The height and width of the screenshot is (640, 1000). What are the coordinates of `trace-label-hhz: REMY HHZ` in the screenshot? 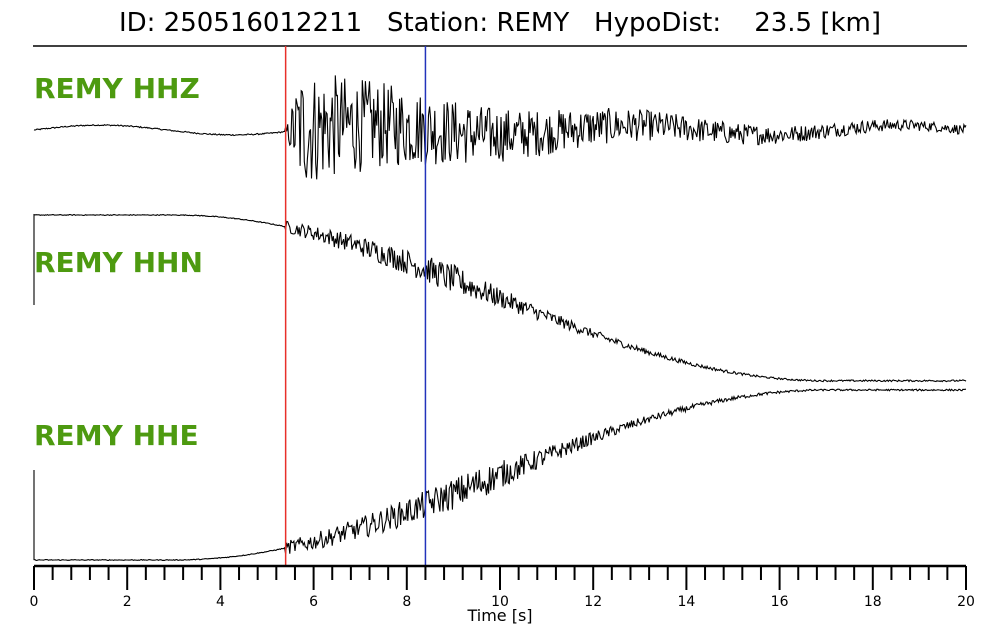 It's located at (117, 88).